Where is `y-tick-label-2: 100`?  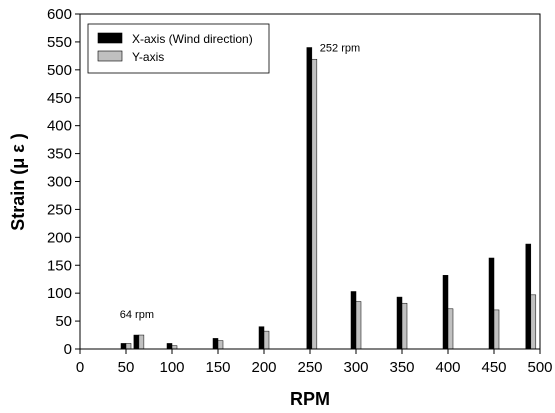 y-tick-label-2: 100 is located at coordinates (59, 293).